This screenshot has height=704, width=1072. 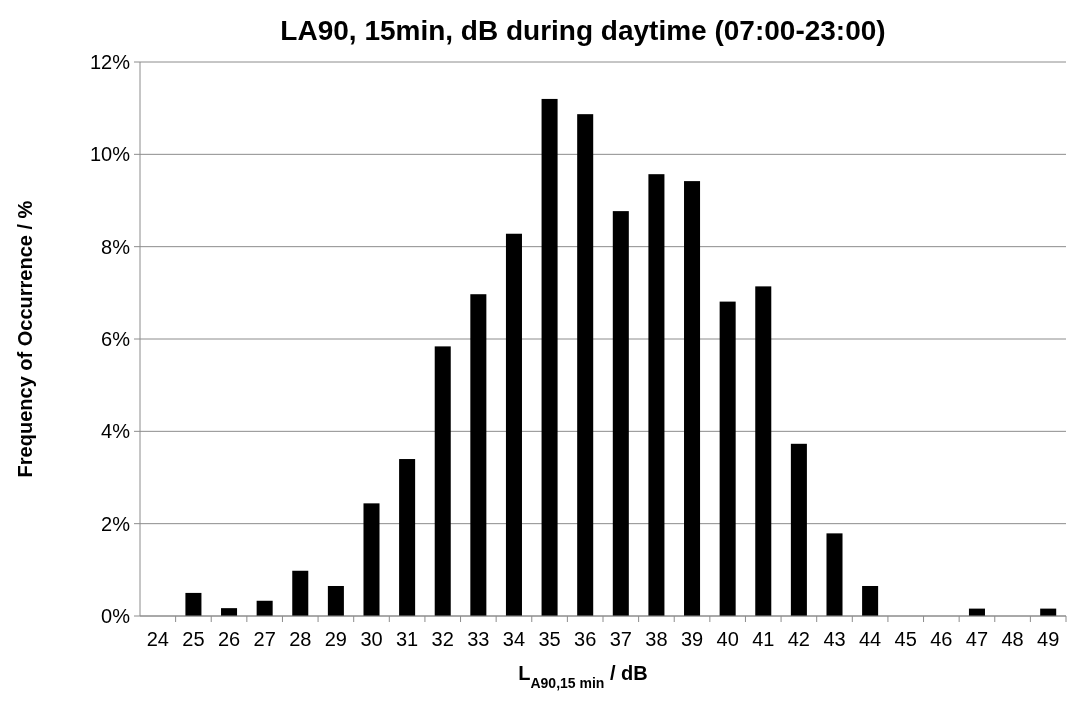 I want to click on y-tick-label: 4%, so click(x=116, y=431).